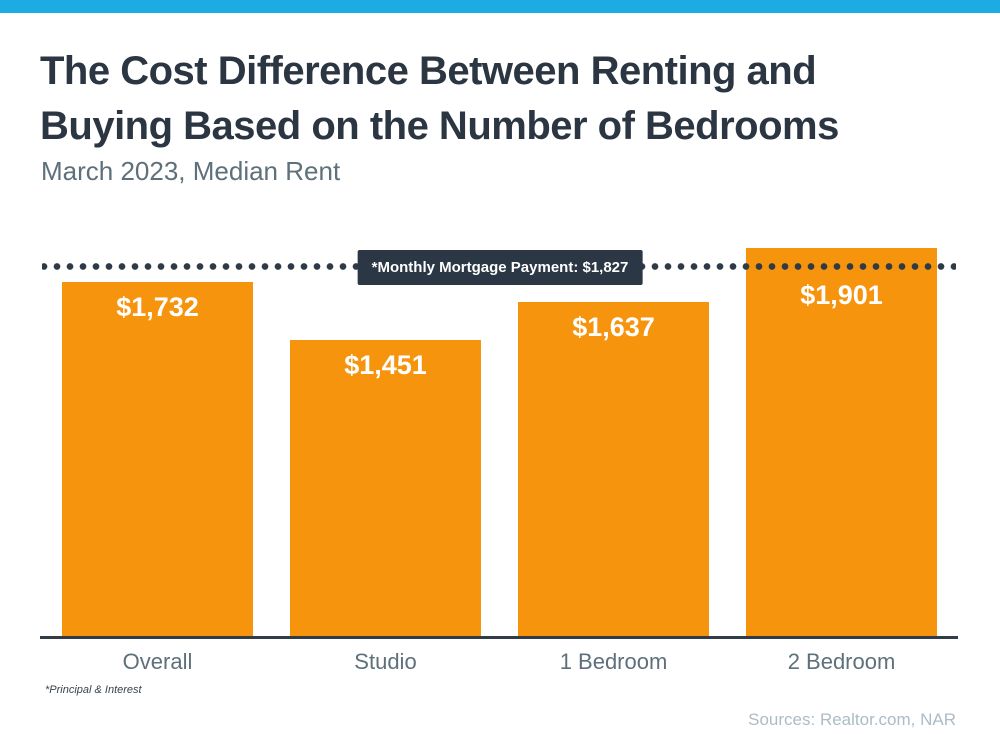  What do you see at coordinates (613, 469) in the screenshot?
I see `bar-1-bedroom: $1,637` at bounding box center [613, 469].